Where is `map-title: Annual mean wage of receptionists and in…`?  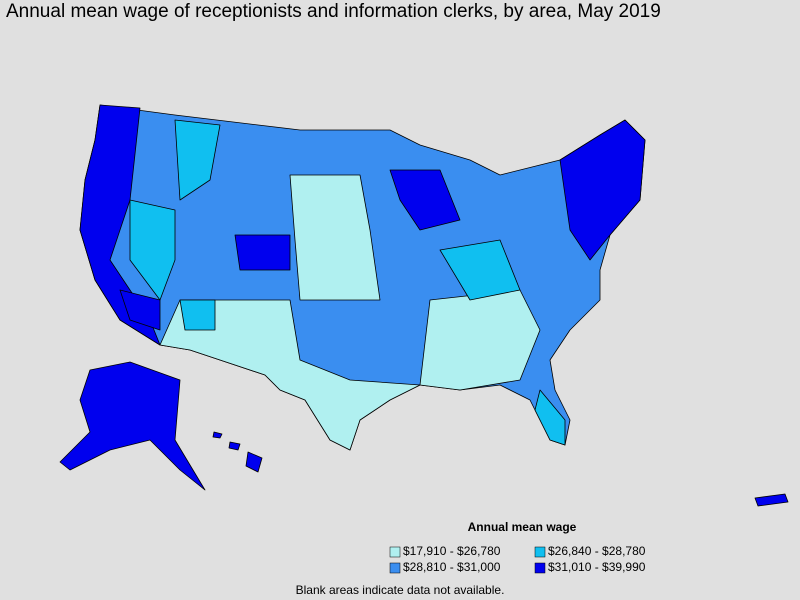
map-title: Annual mean wage of receptionists and in… is located at coordinates (333, 11).